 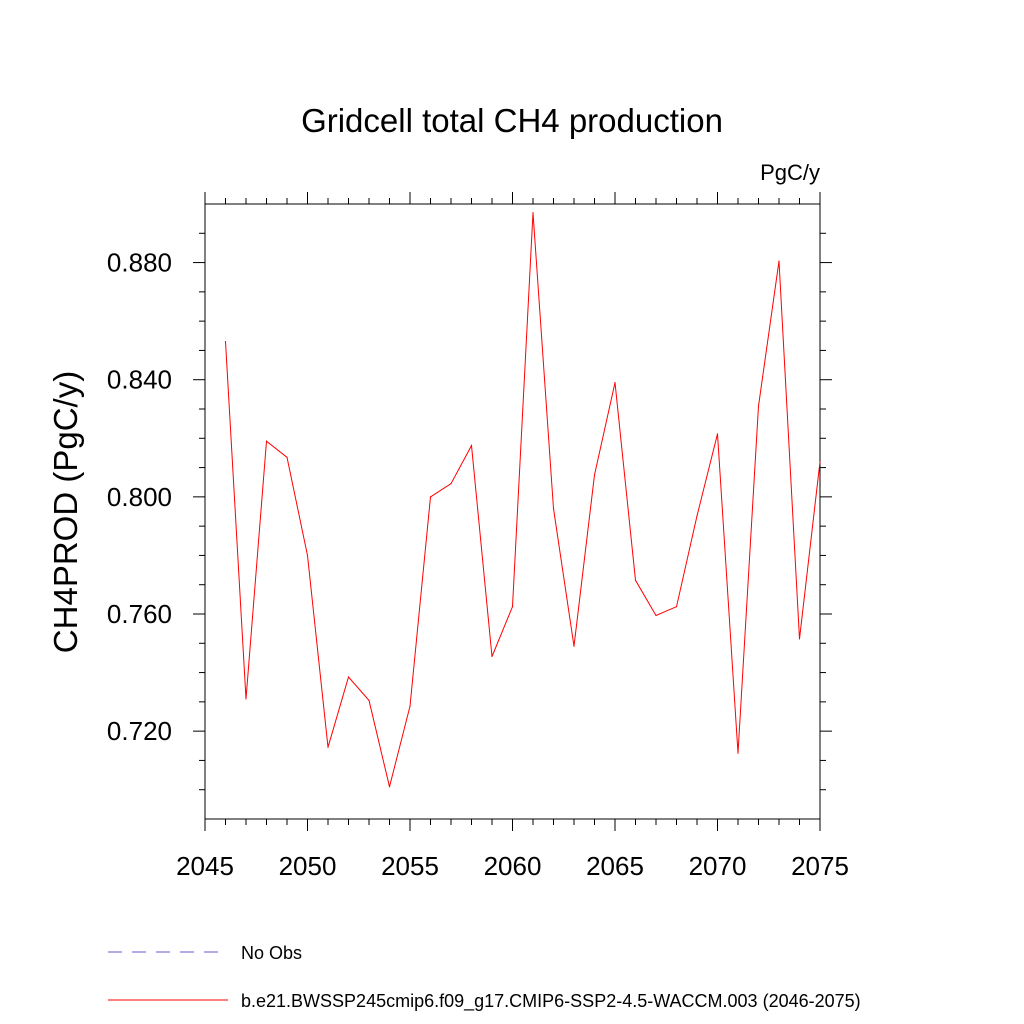 What do you see at coordinates (790, 172) in the screenshot?
I see `units-label: PgC/y` at bounding box center [790, 172].